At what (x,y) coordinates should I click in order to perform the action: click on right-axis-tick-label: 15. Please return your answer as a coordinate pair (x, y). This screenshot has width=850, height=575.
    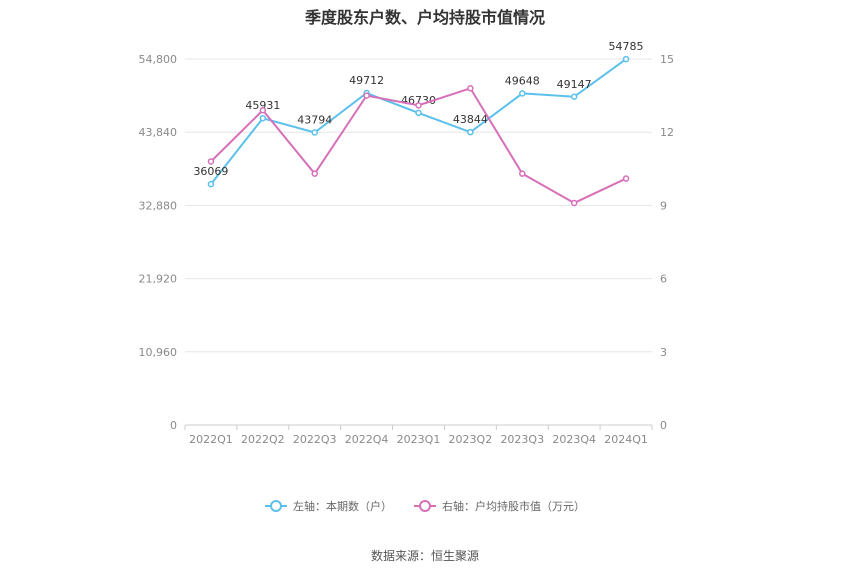
    Looking at the image, I should click on (667, 59).